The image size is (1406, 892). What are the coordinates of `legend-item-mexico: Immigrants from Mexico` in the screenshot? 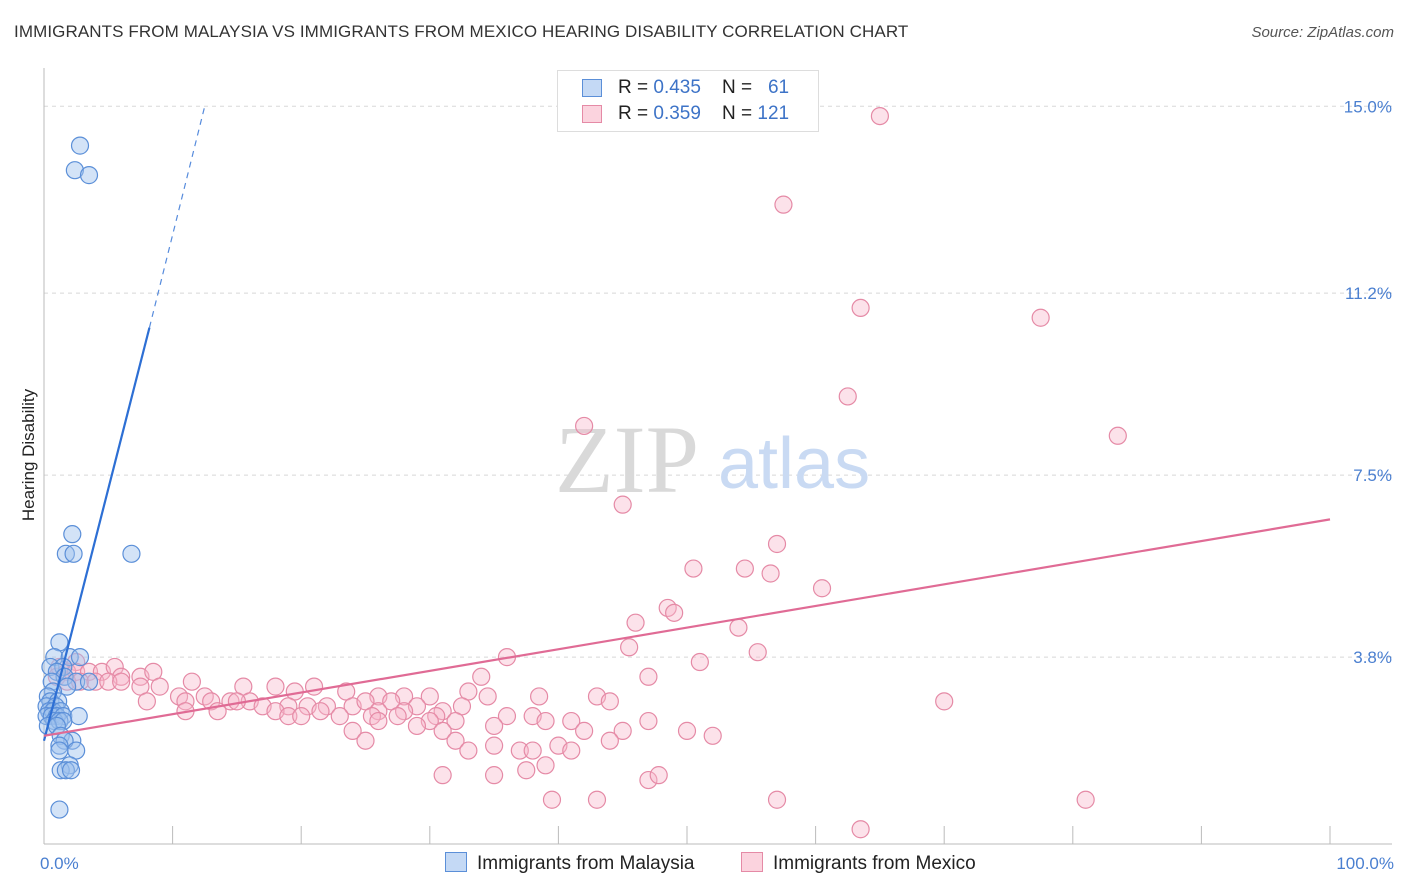 It's located at (858, 863).